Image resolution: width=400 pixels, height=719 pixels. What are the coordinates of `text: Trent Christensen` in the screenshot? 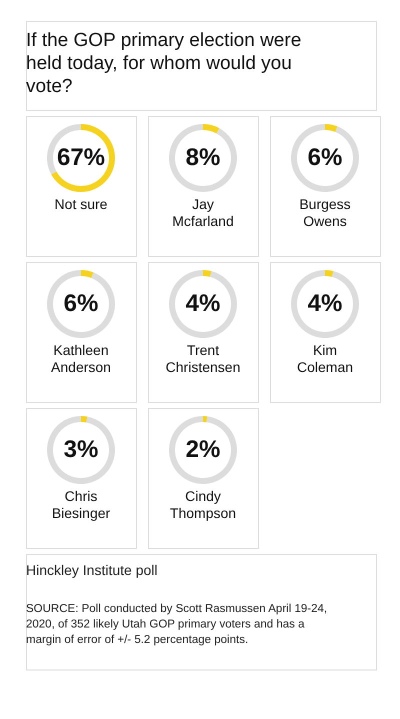 It's located at (203, 358).